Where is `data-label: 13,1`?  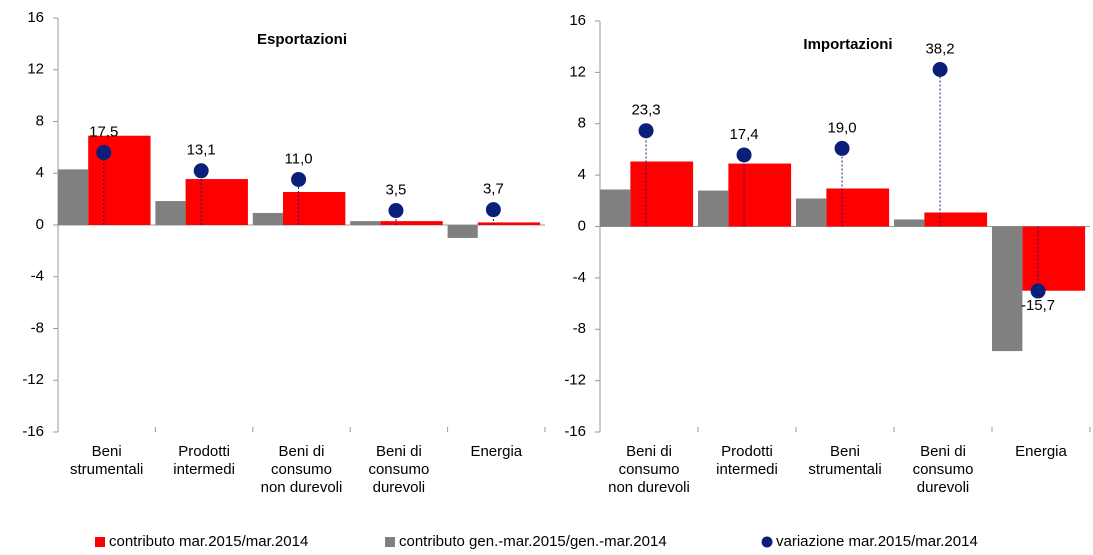
data-label: 13,1 is located at coordinates (201, 150).